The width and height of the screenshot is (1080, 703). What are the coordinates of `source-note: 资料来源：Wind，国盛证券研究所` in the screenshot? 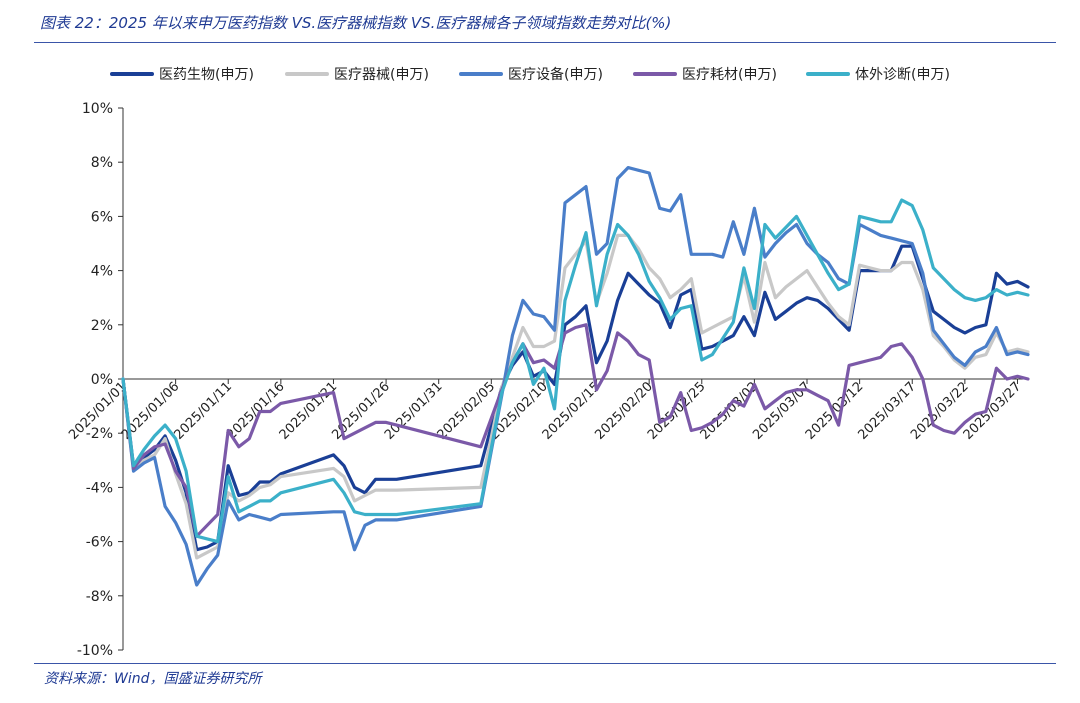 It's located at (153, 679).